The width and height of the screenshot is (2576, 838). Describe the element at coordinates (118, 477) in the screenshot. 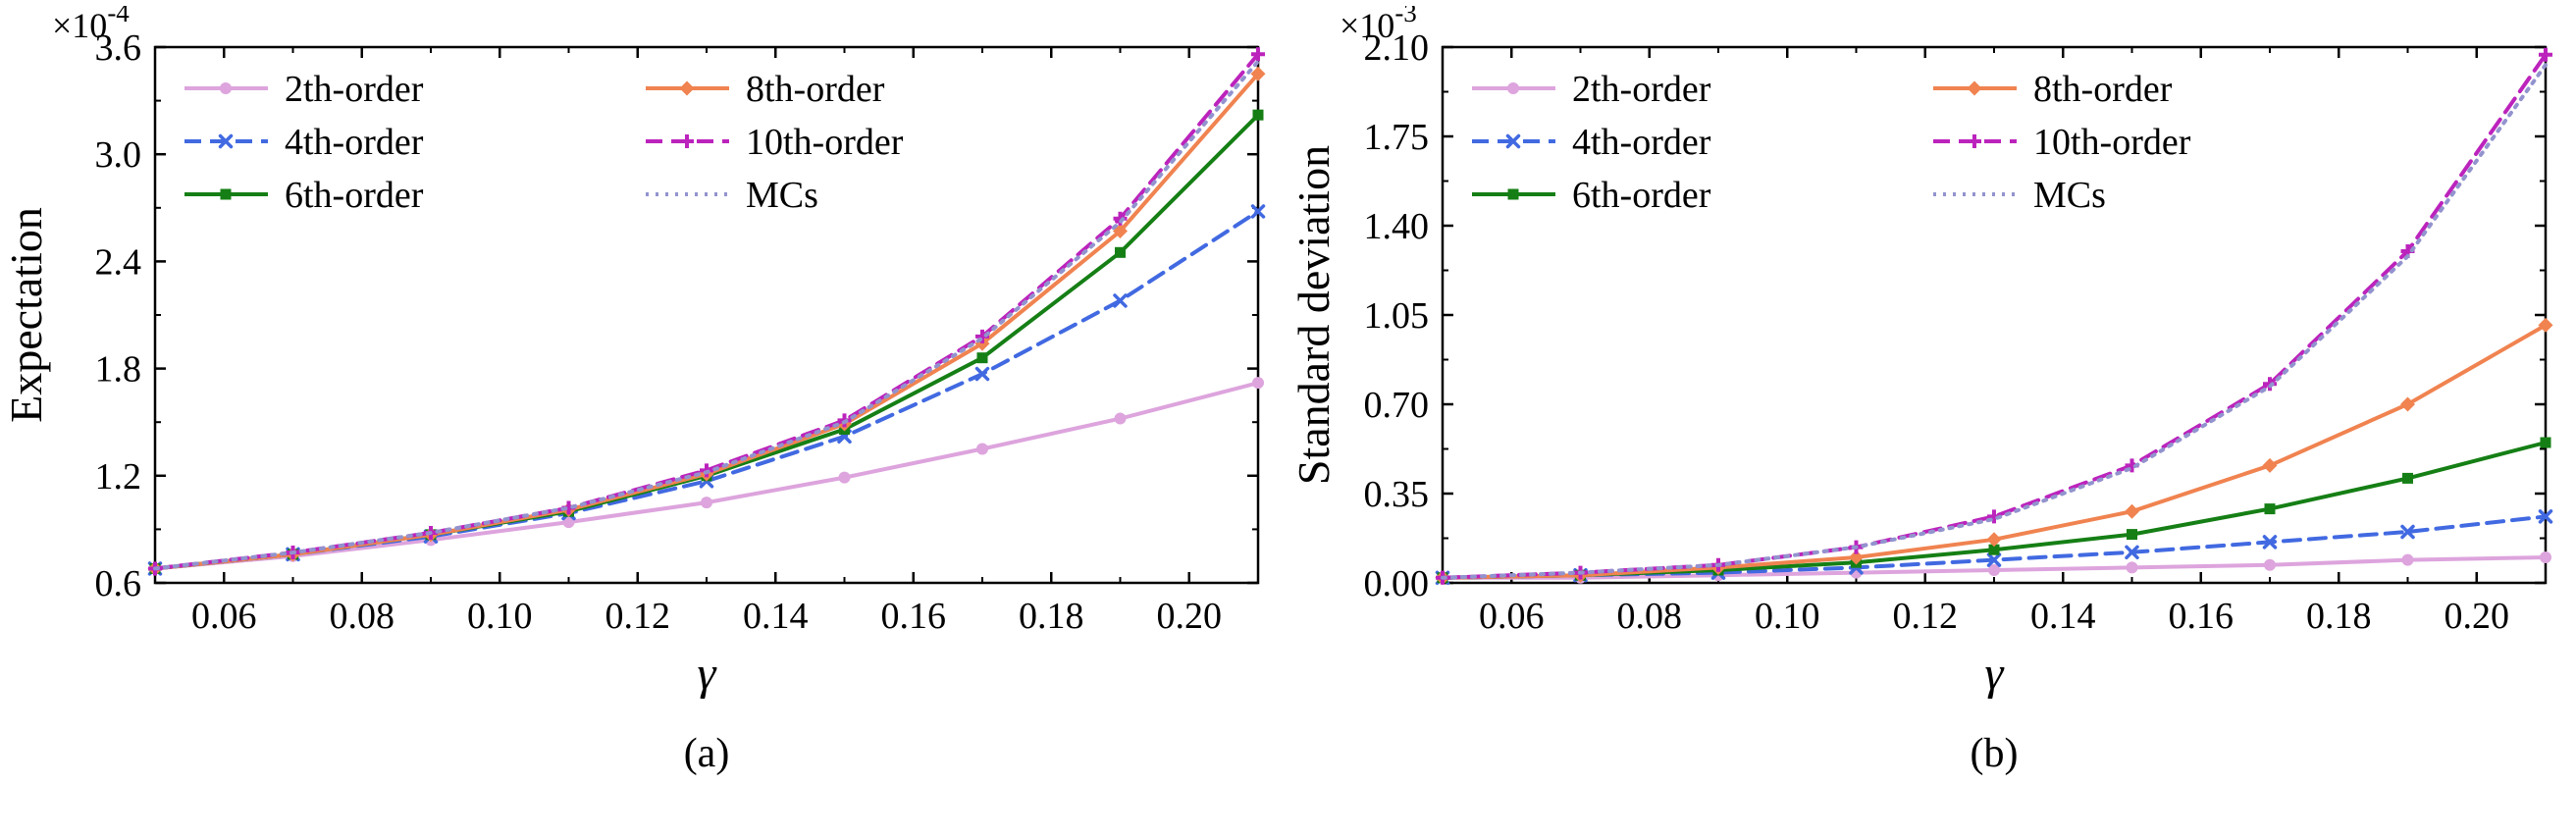

I see `svg-text: 1.2` at that location.